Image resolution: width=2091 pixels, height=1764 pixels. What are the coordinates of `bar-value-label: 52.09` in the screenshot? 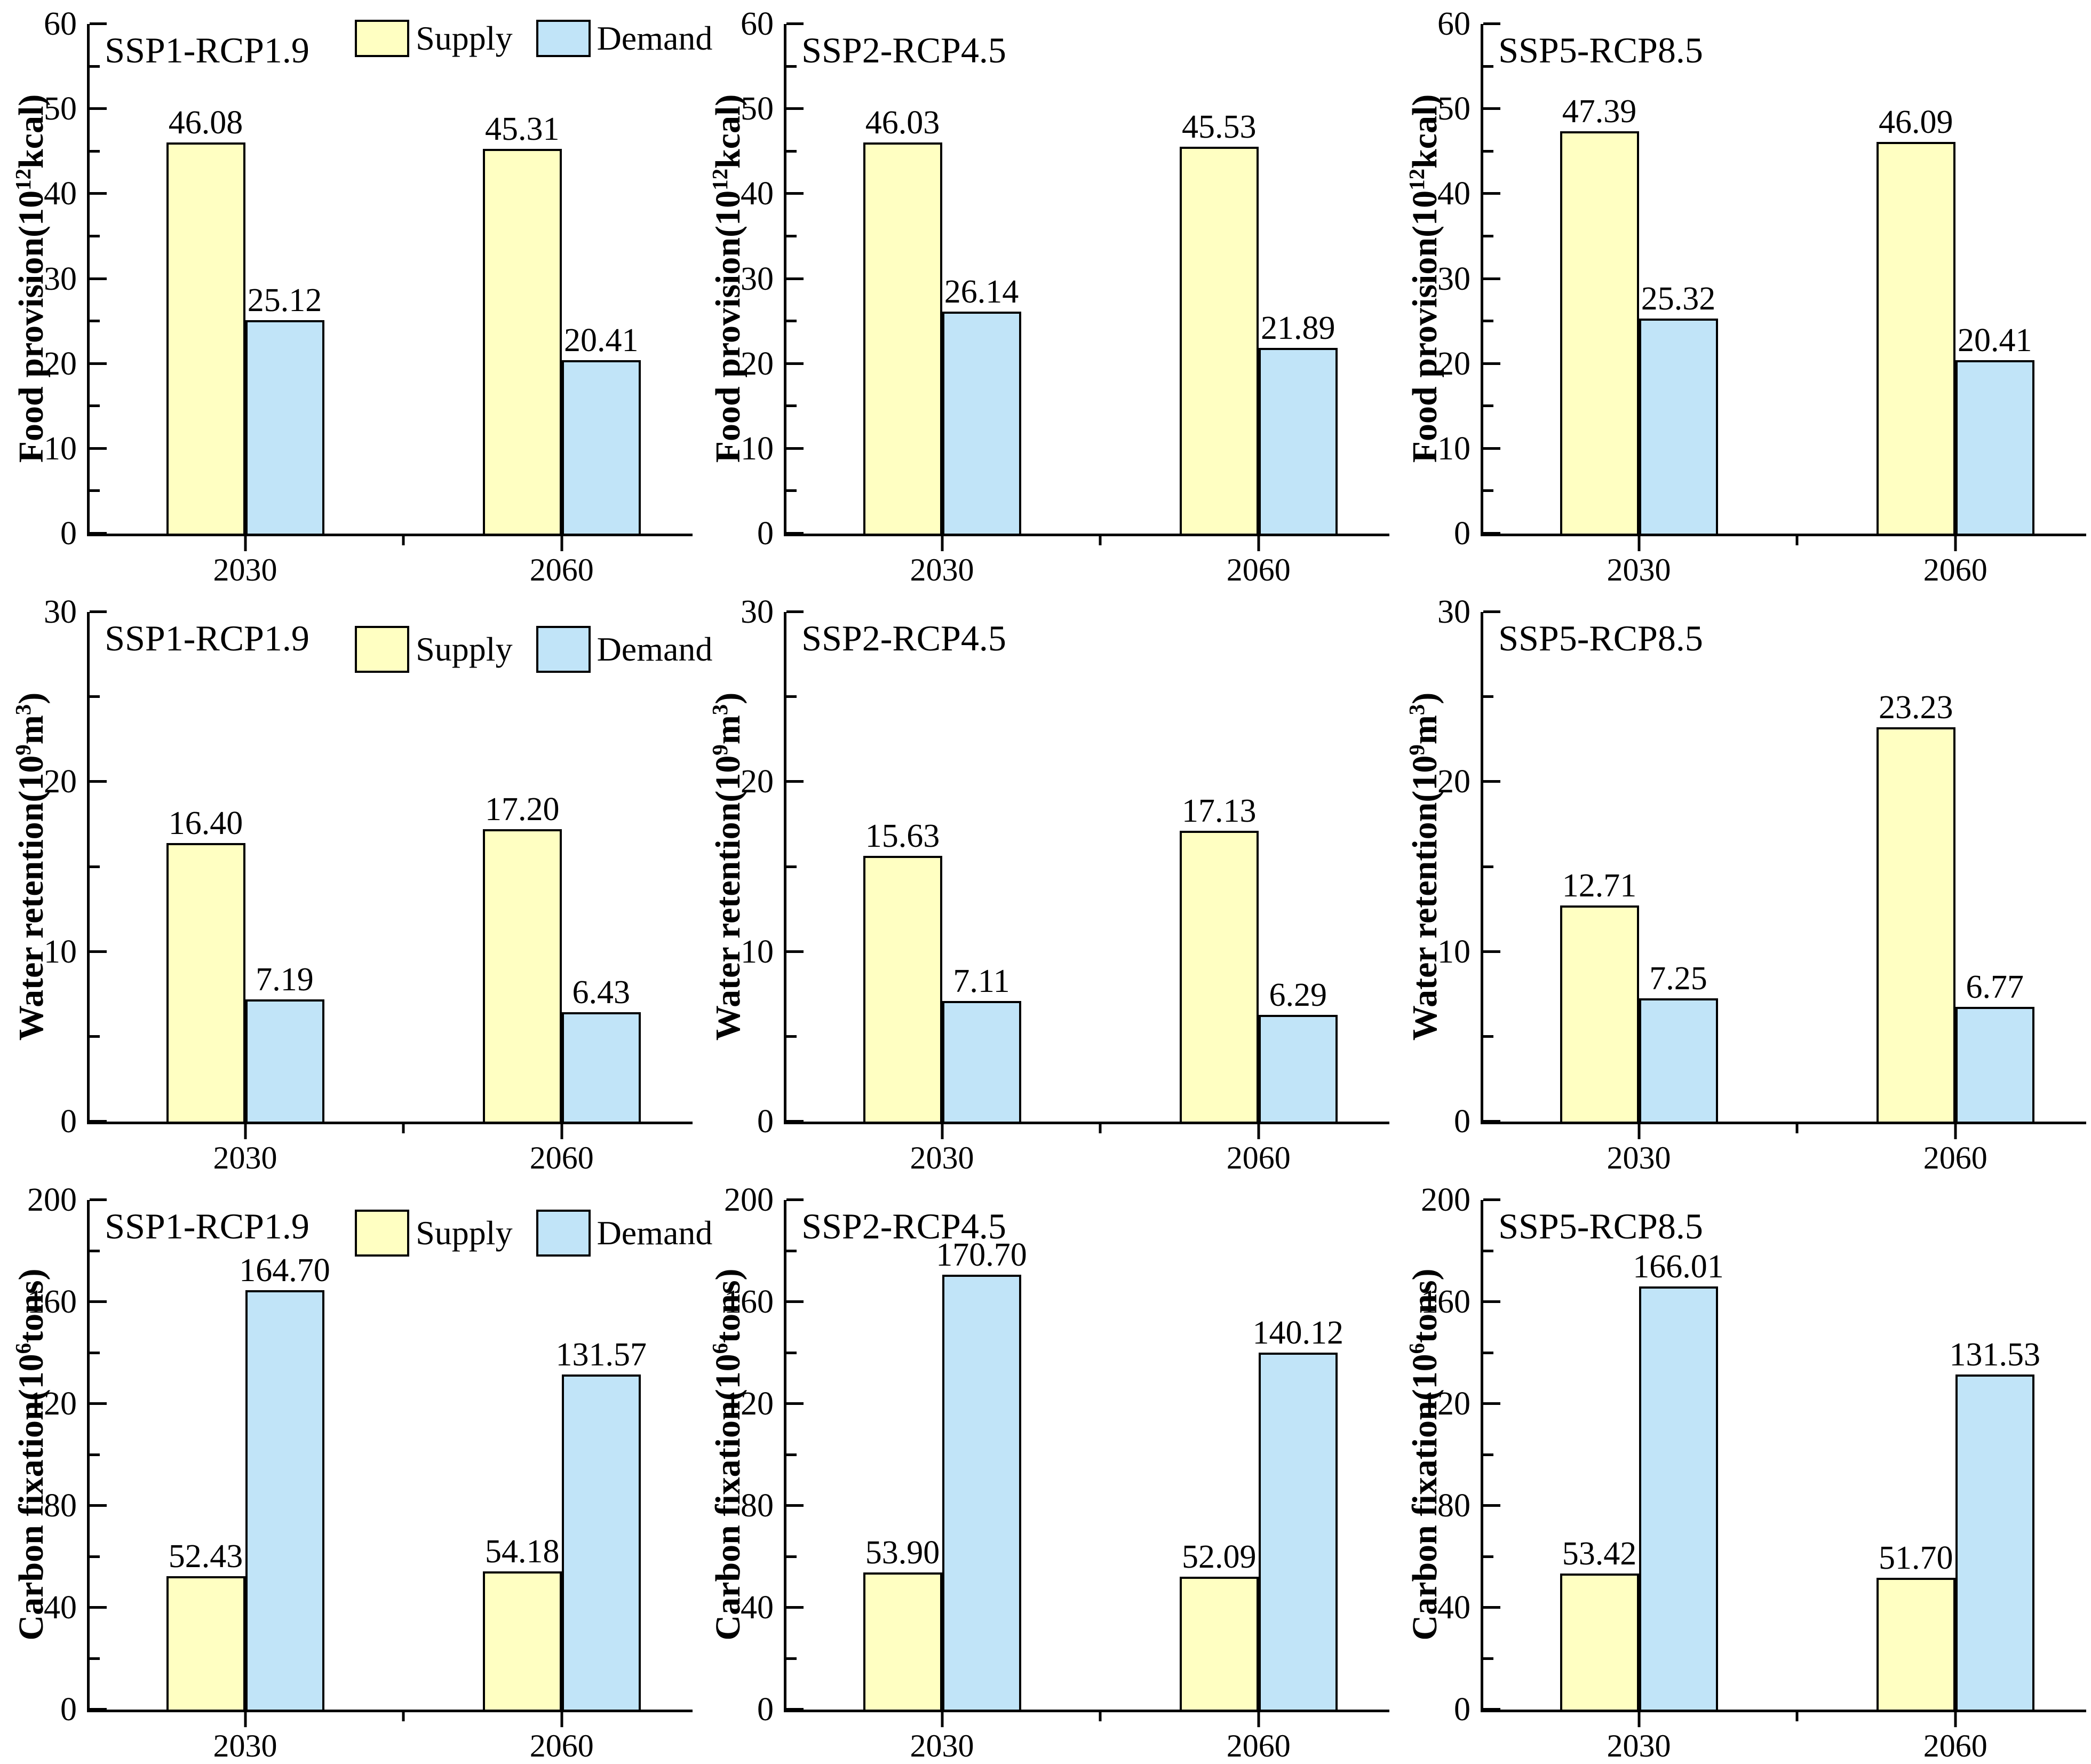 It's located at (1219, 1558).